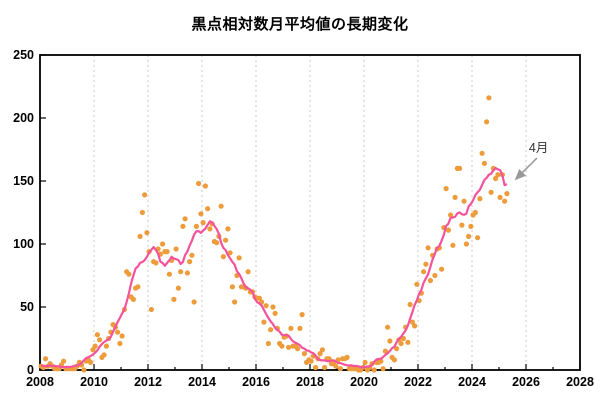 The image size is (600, 400). Describe the element at coordinates (29, 212) in the screenshot. I see `y-axis: 0 50 100 150 200 250` at that location.